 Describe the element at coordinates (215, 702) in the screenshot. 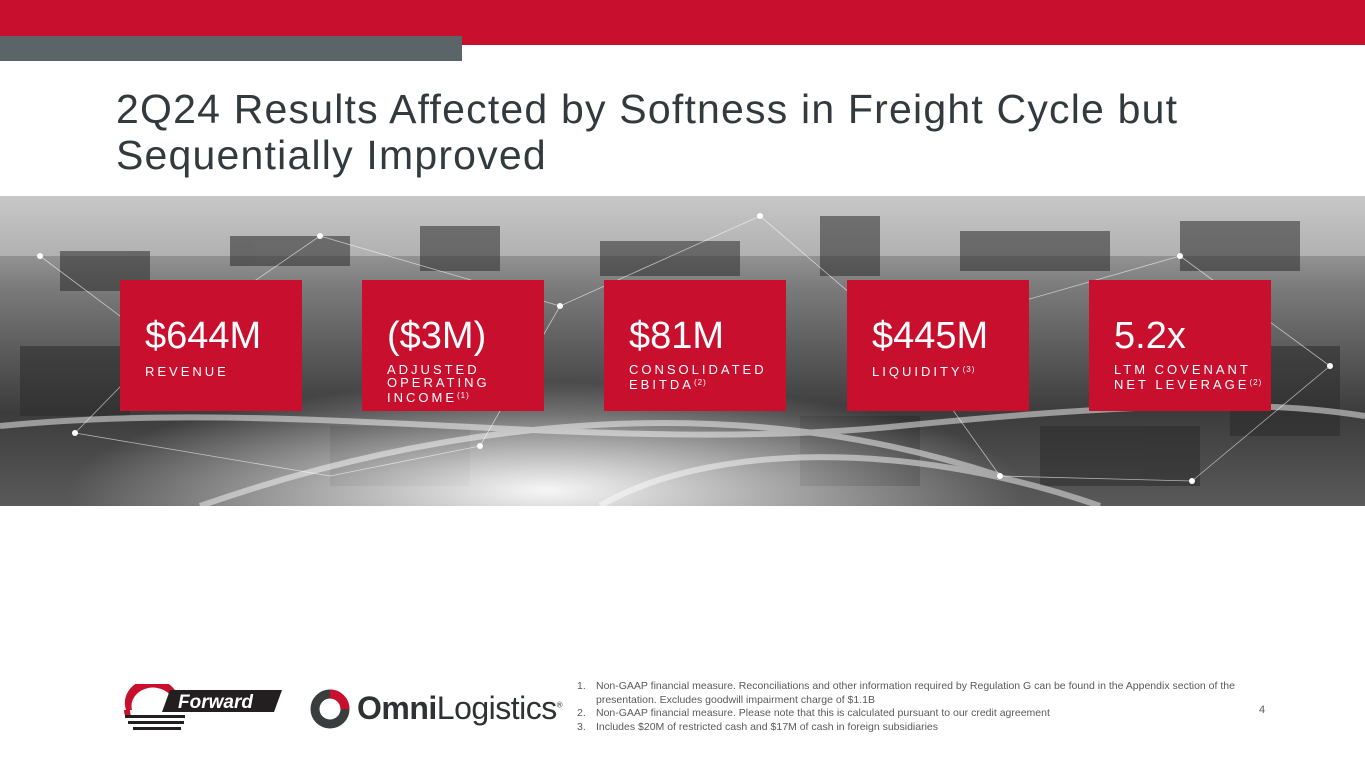

I see `forward-wordmark: Forward` at that location.